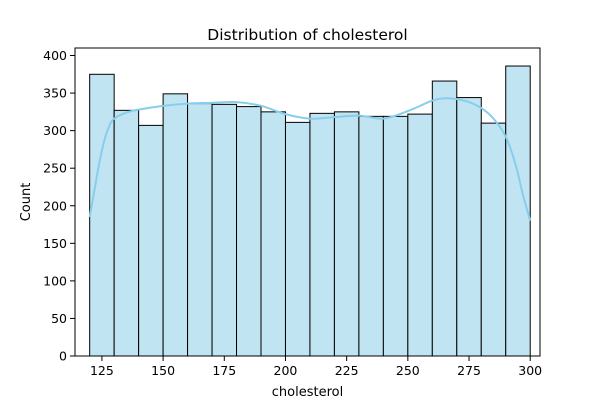 The height and width of the screenshot is (400, 600). What do you see at coordinates (55, 55) in the screenshot?
I see `y-tick-label: 400` at bounding box center [55, 55].